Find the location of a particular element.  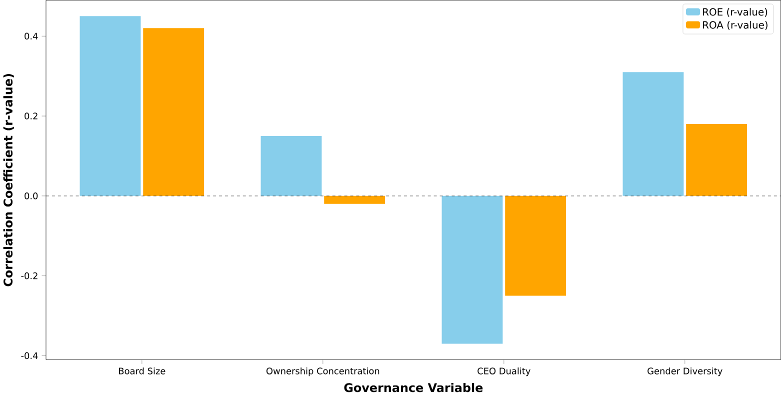

y-axis-title: Correlation Coefficient (r-value) is located at coordinates (8, 180).